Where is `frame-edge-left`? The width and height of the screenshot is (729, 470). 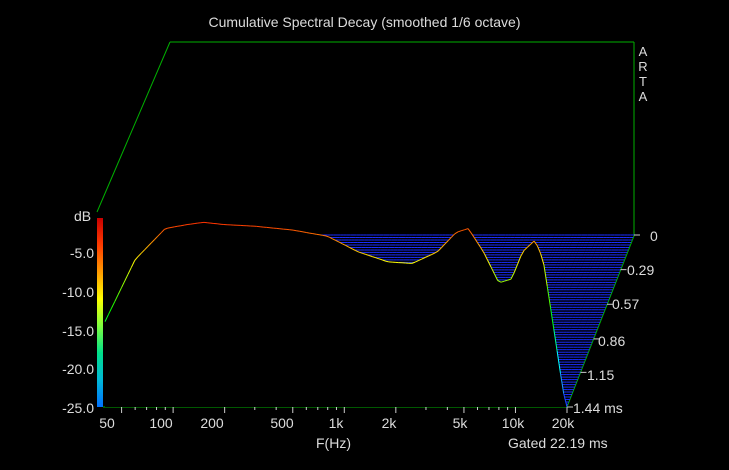 frame-edge-left is located at coordinates (133, 127).